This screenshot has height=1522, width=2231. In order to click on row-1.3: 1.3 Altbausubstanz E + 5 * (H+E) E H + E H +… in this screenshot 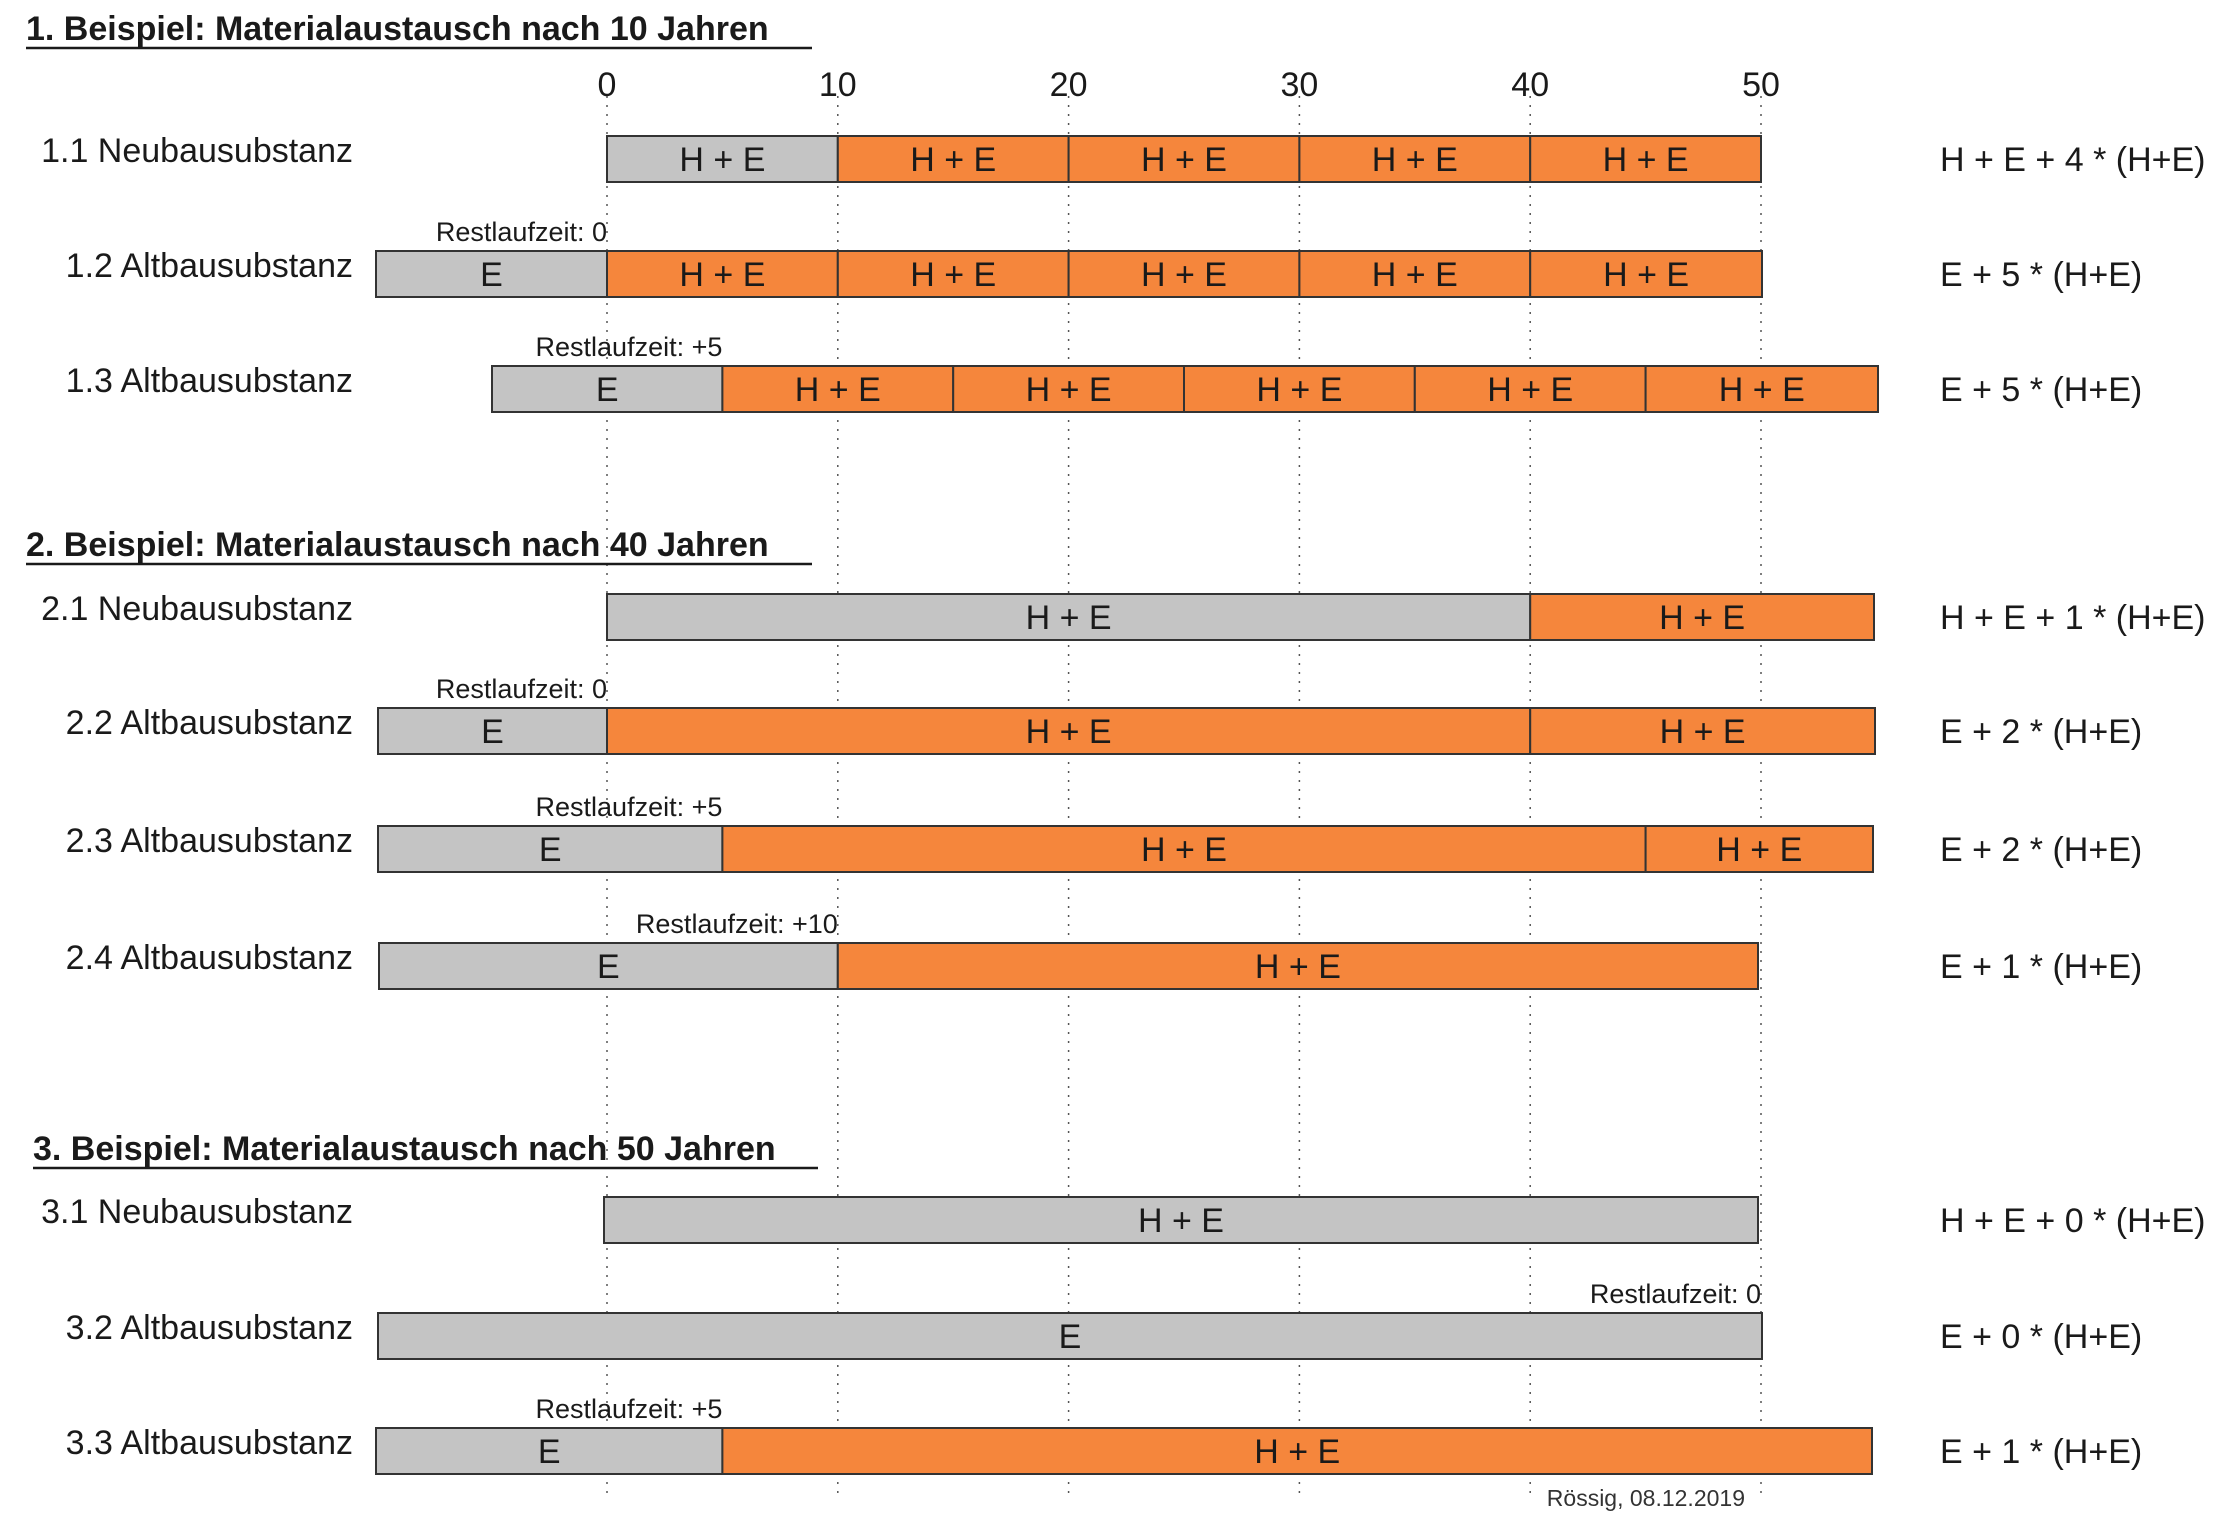, I will do `click(1104, 372)`.